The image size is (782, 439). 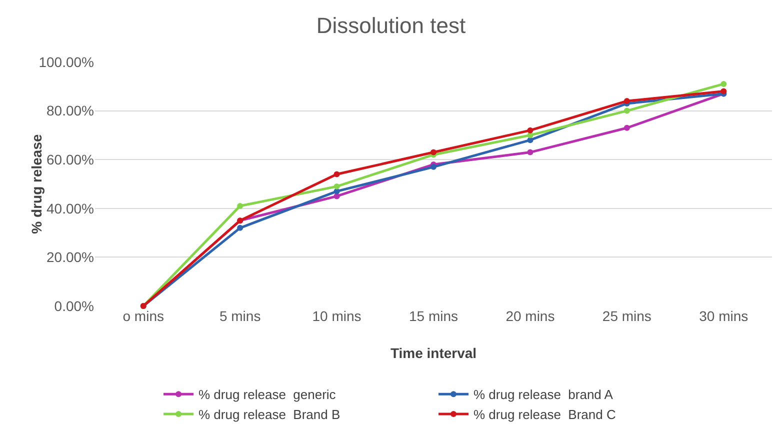 What do you see at coordinates (337, 316) in the screenshot?
I see `x-tick-label: 10 mins` at bounding box center [337, 316].